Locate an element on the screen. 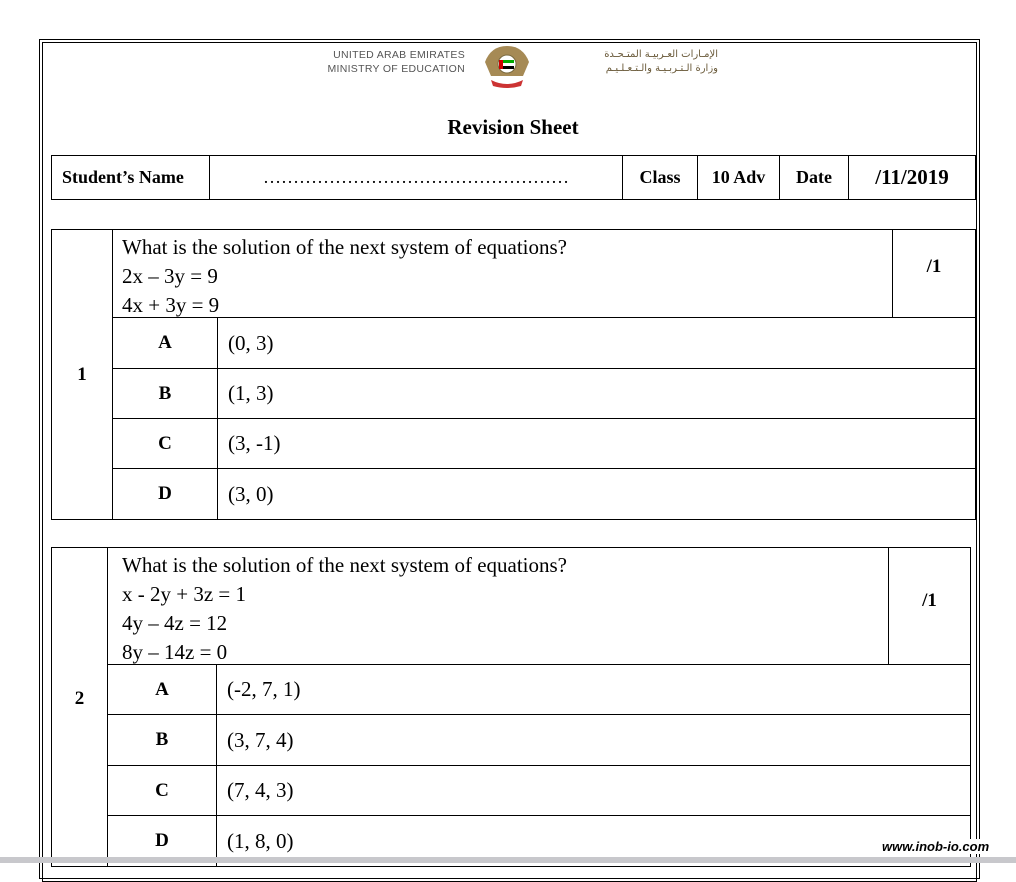  org-line-1: UNITED ARAB EMIRATES is located at coordinates (399, 55).